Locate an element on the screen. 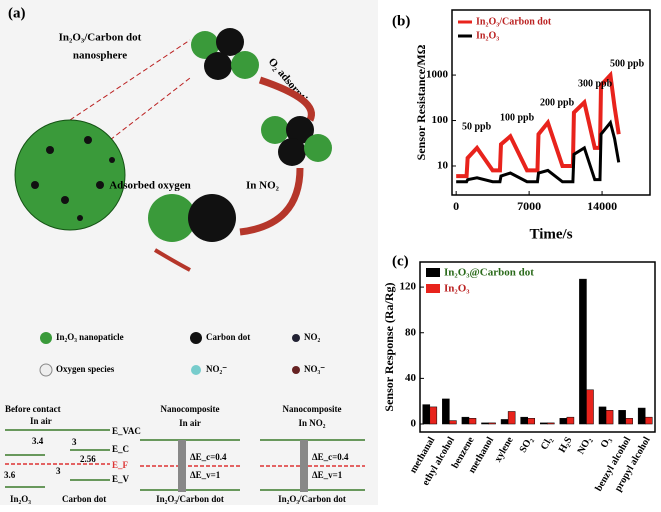 Image resolution: width=661 pixels, height=512 pixels. nanosphere is located at coordinates (70, 175).